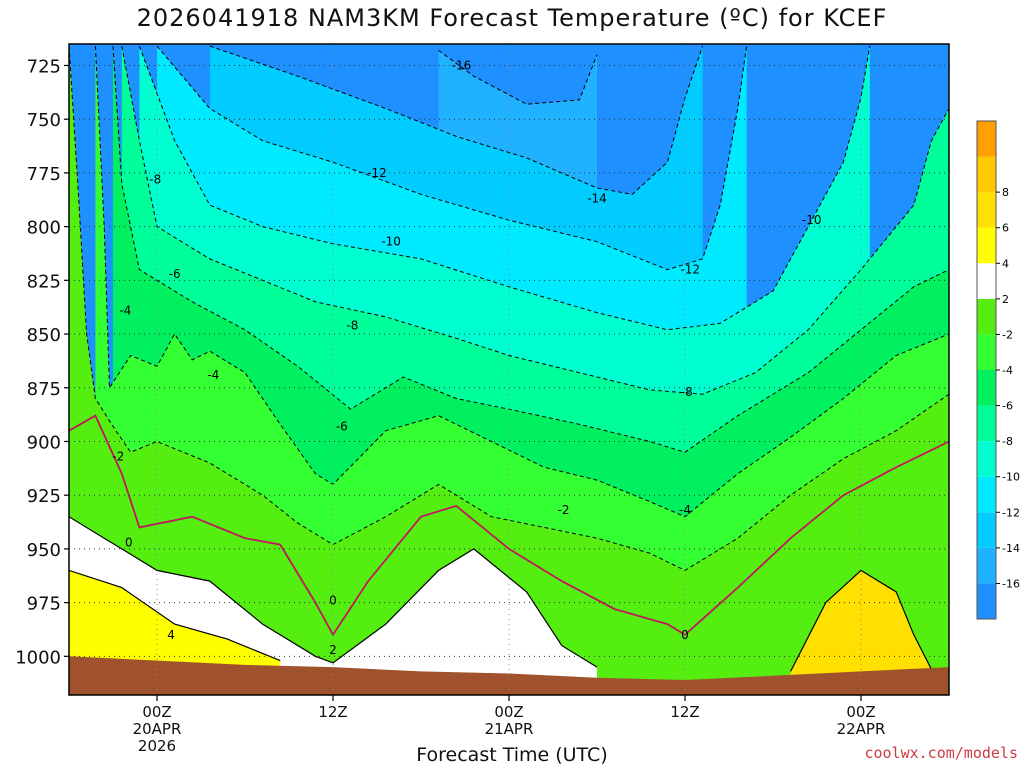 Image resolution: width=1024 pixels, height=768 pixels. Describe the element at coordinates (1005, 192) in the screenshot. I see `colorbar-label: 8` at that location.